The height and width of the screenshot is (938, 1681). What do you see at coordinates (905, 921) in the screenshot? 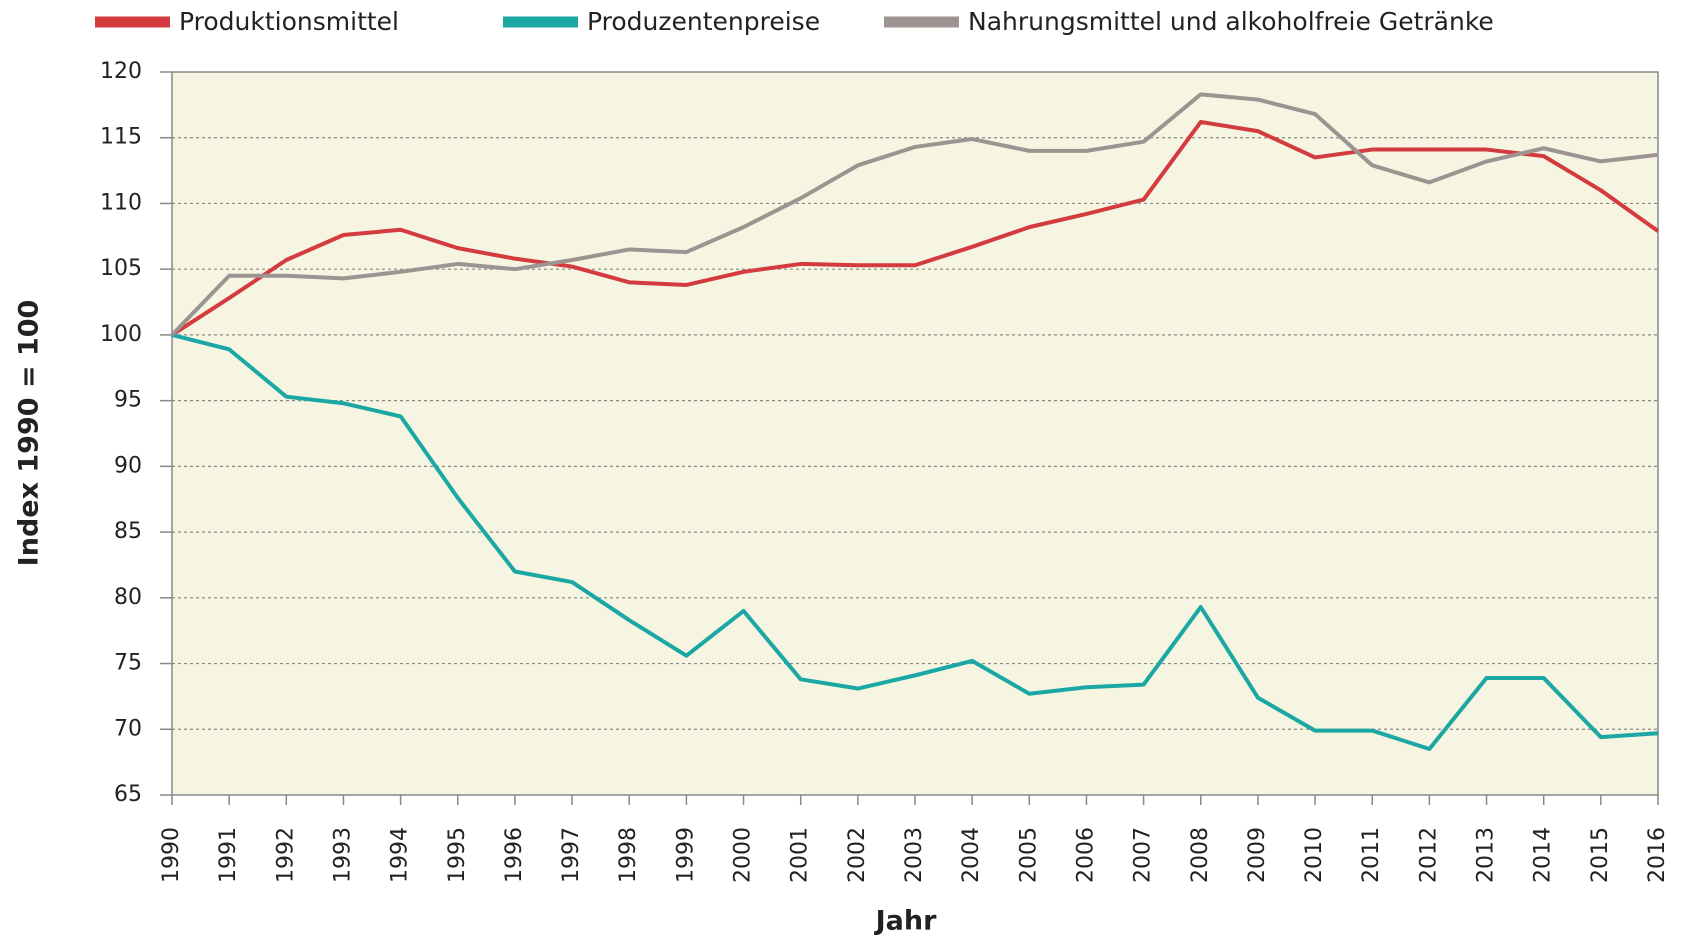
I see `x-axis-title: Jahr` at bounding box center [905, 921].